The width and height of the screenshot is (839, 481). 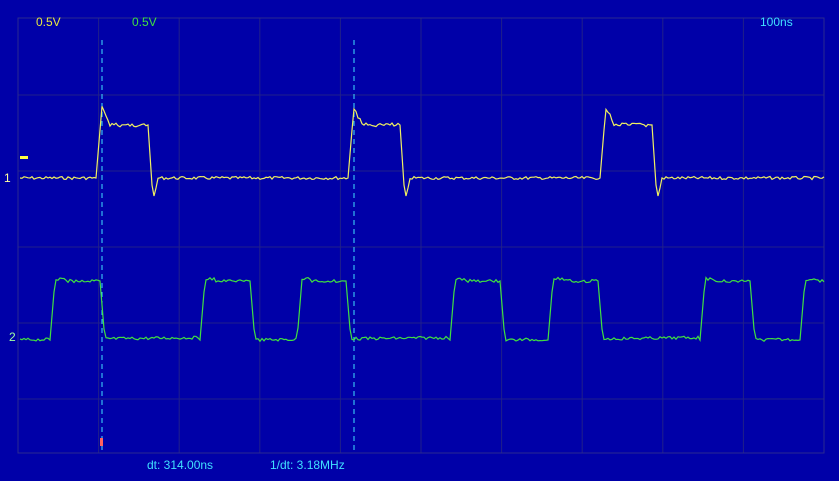 What do you see at coordinates (422, 309) in the screenshot?
I see `ch2-trace` at bounding box center [422, 309].